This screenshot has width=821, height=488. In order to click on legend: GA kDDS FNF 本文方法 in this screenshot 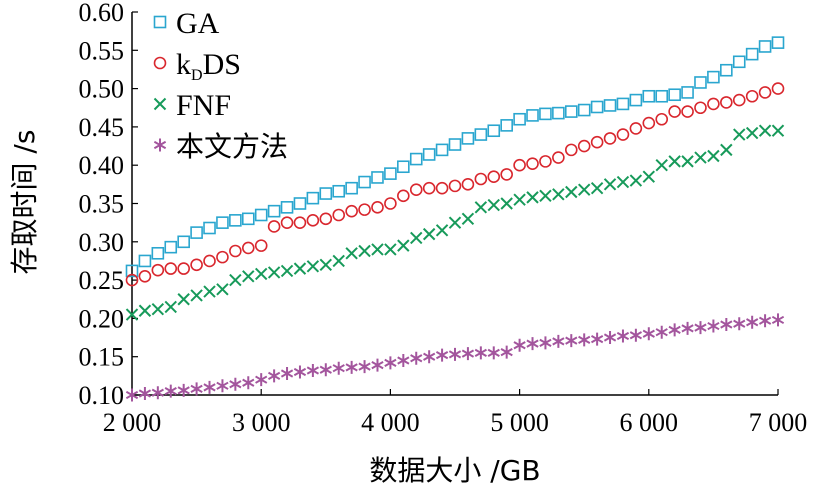, I will do `click(220, 85)`.